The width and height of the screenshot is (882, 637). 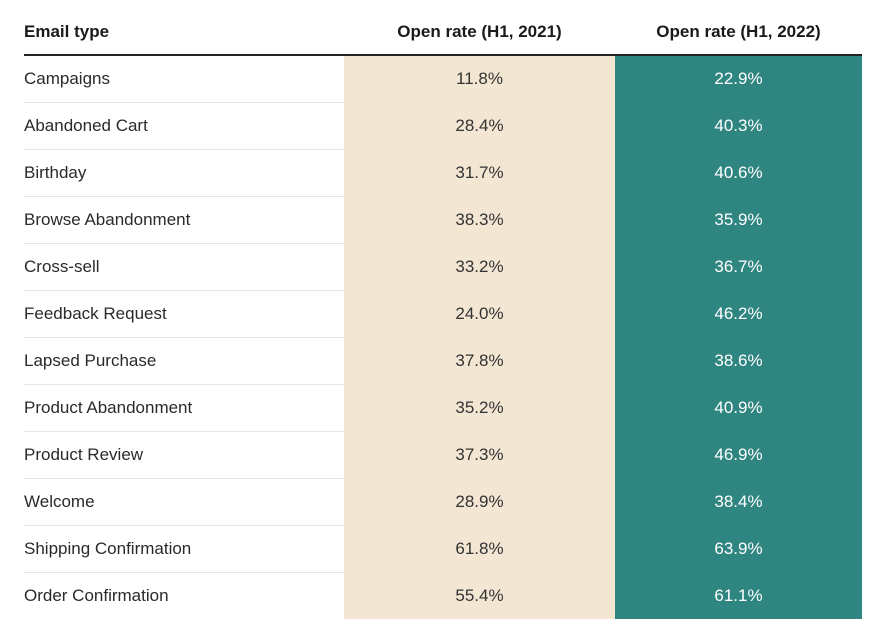 I want to click on column-header-open-rate-2022: Open rate (H1, 2022), so click(x=738, y=28).